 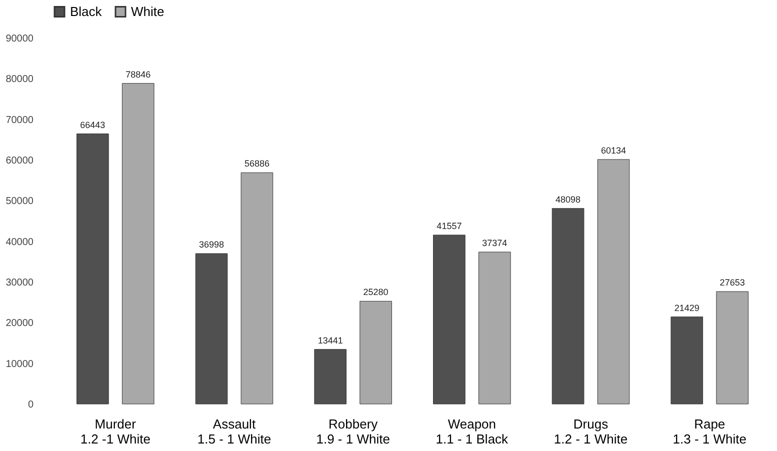 I want to click on data-label: 41557, so click(x=449, y=226).